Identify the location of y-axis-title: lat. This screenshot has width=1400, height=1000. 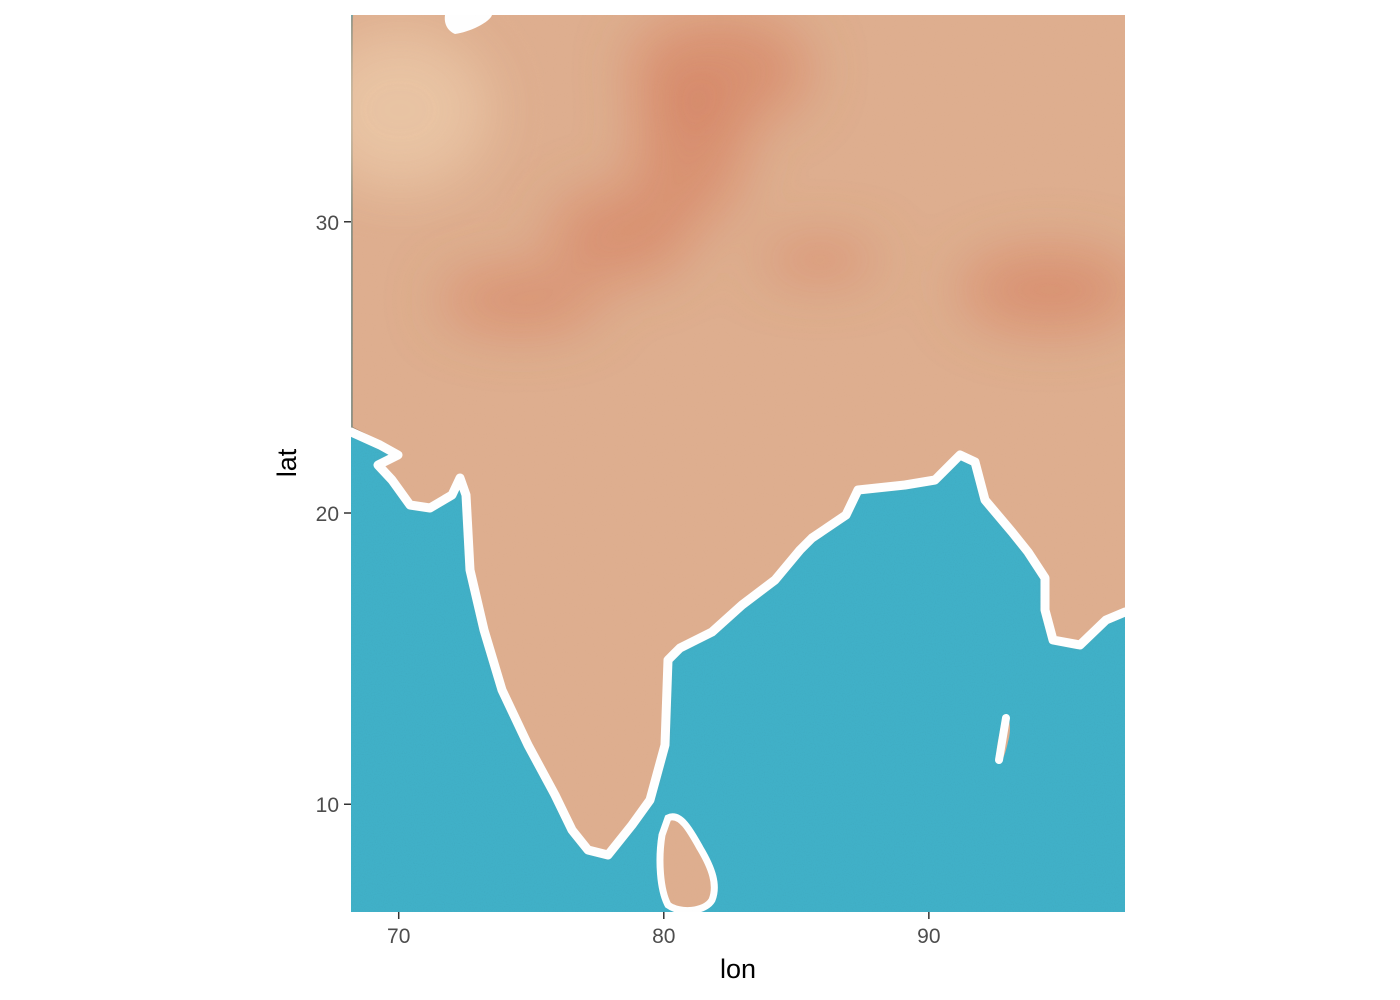
(287, 462).